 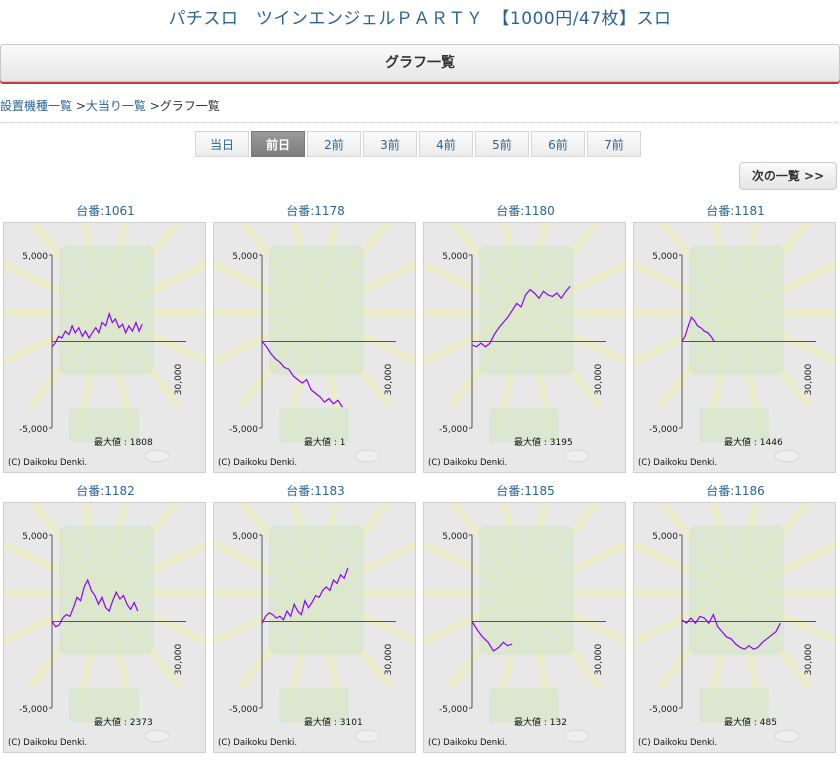 I want to click on max-value-text: 最大値 : 1808, so click(x=123, y=442).